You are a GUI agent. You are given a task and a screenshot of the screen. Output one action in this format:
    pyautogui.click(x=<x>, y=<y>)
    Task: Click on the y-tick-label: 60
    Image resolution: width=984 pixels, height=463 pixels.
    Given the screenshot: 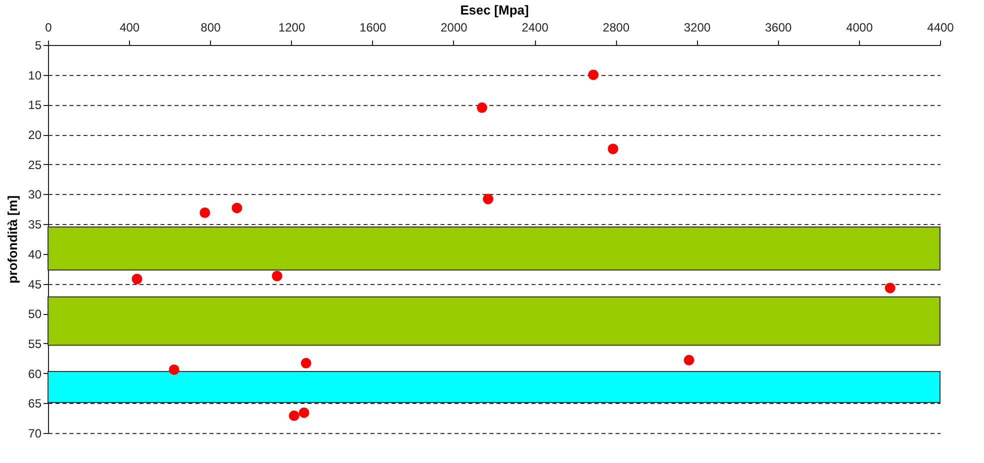 What is the action you would take?
    pyautogui.click(x=35, y=373)
    